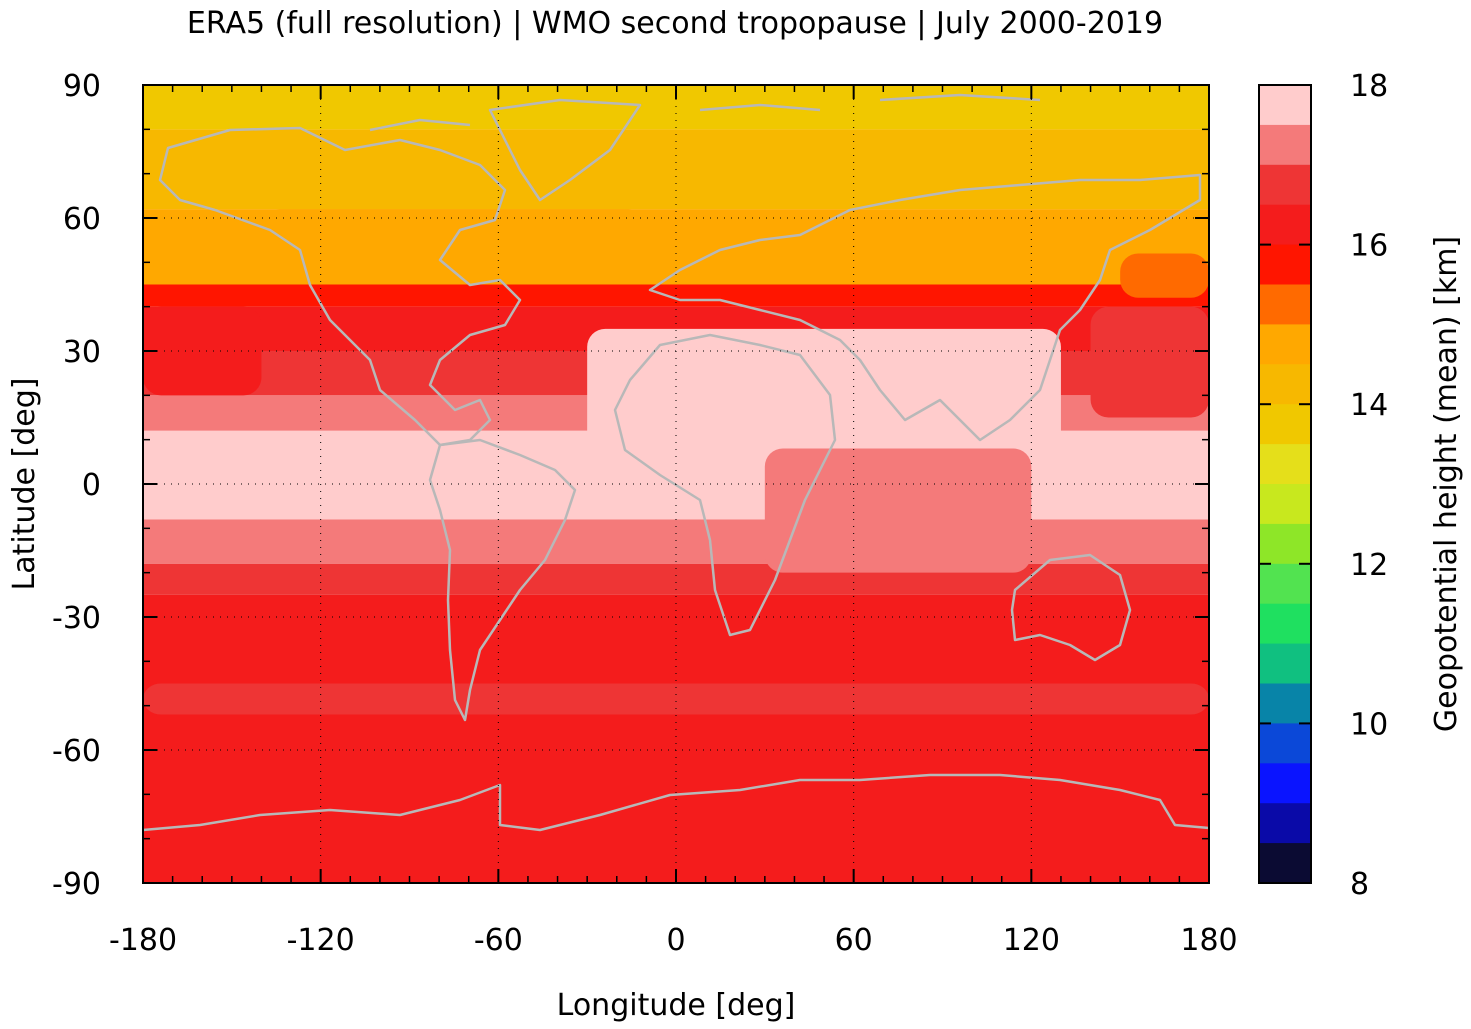 This screenshot has width=1471, height=1029. I want to click on colorbar-tick-label-2: 14, so click(1369, 405).